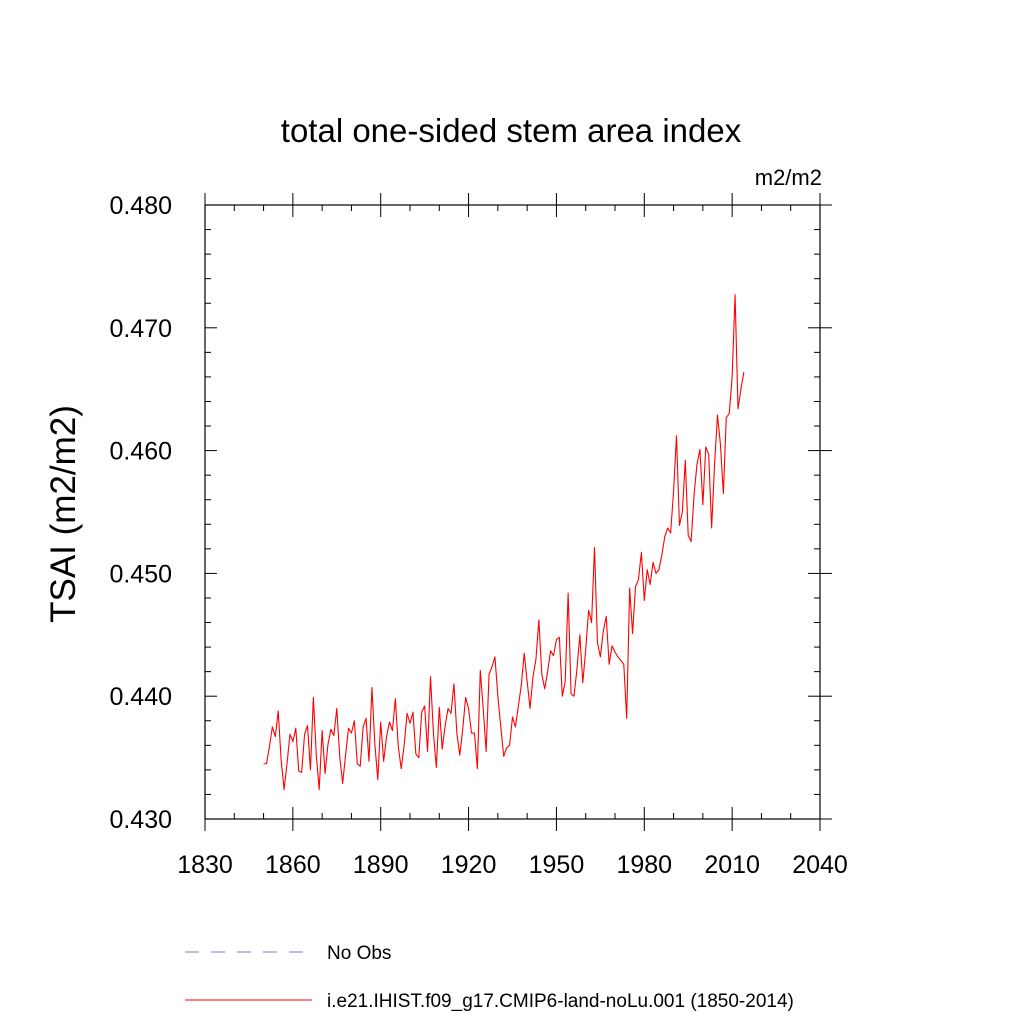  I want to click on y-tick-label: 0.430, so click(140, 820).